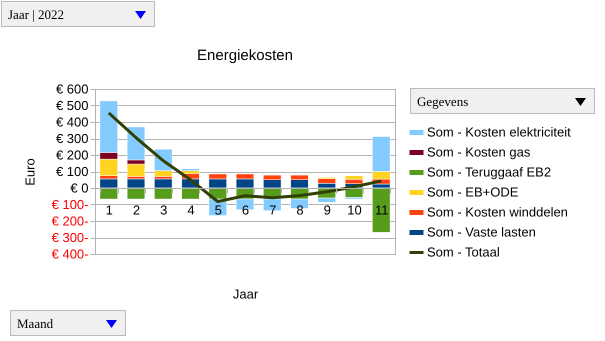  Describe the element at coordinates (70, 221) in the screenshot. I see `y-tick-label: € 200-` at that location.